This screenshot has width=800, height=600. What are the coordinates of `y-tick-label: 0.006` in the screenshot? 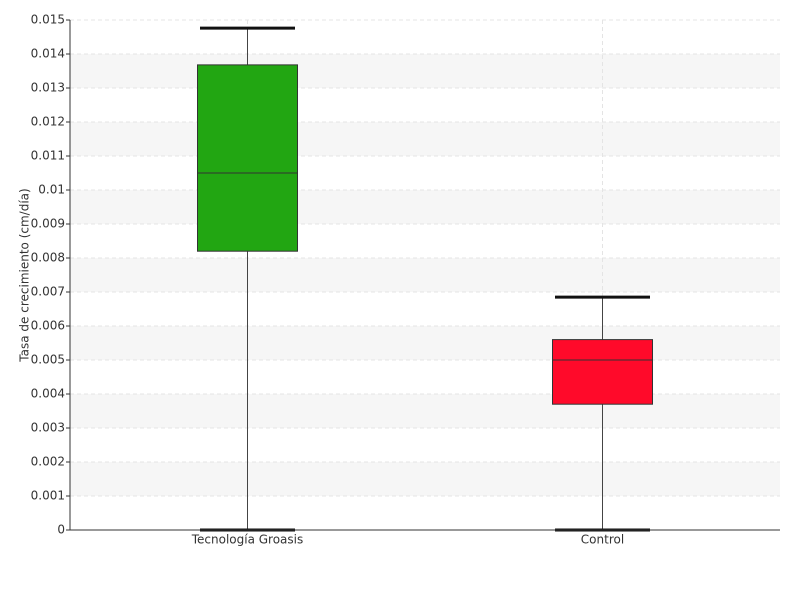 It's located at (48, 326).